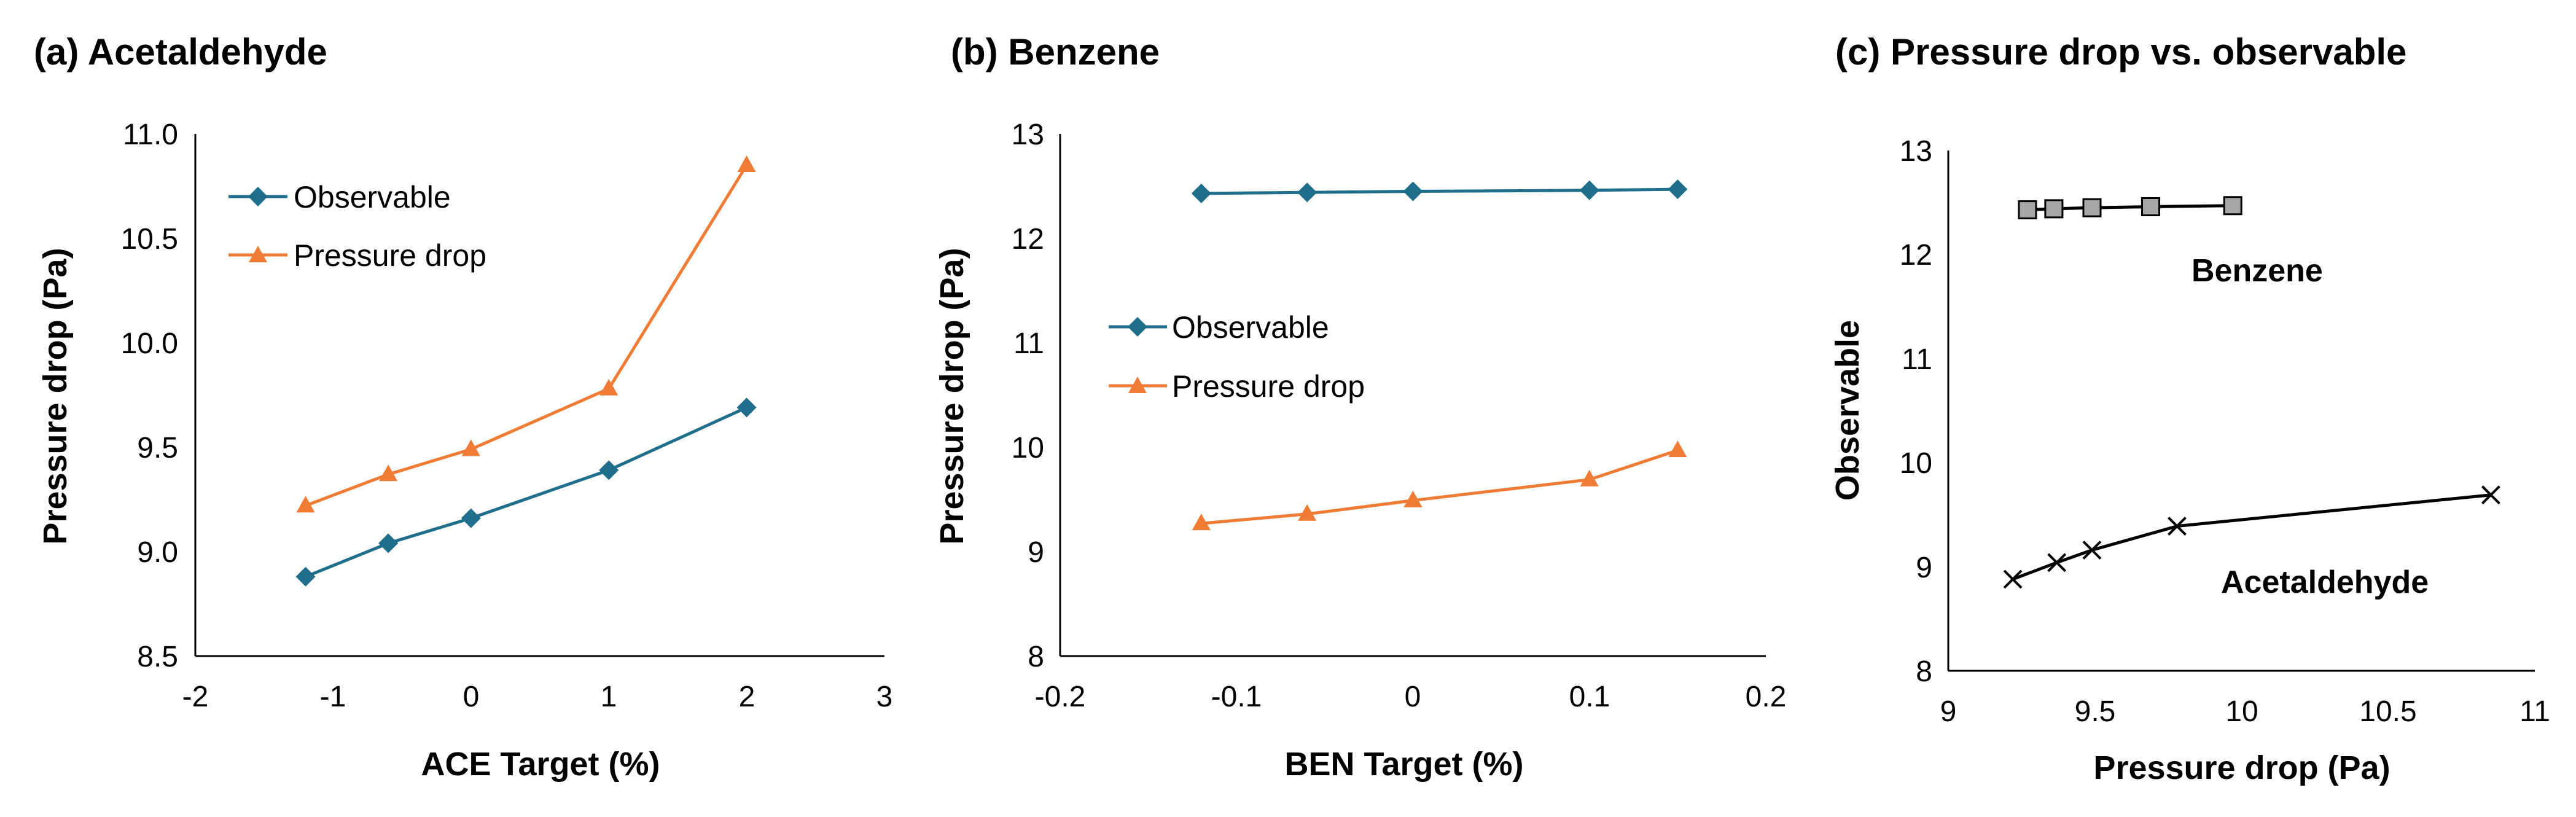 Image resolution: width=2576 pixels, height=817 pixels. Describe the element at coordinates (149, 396) in the screenshot. I see `panel-a-y-ticks: 8.5 9.0 9.5 10.0 10.5 11.0` at that location.